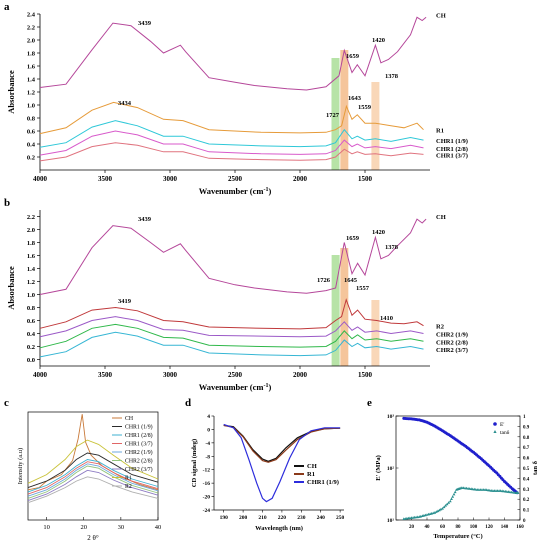 The image size is (542, 550). Describe the element at coordinates (121, 527) in the screenshot. I see `x-tick-label: 30` at that location.